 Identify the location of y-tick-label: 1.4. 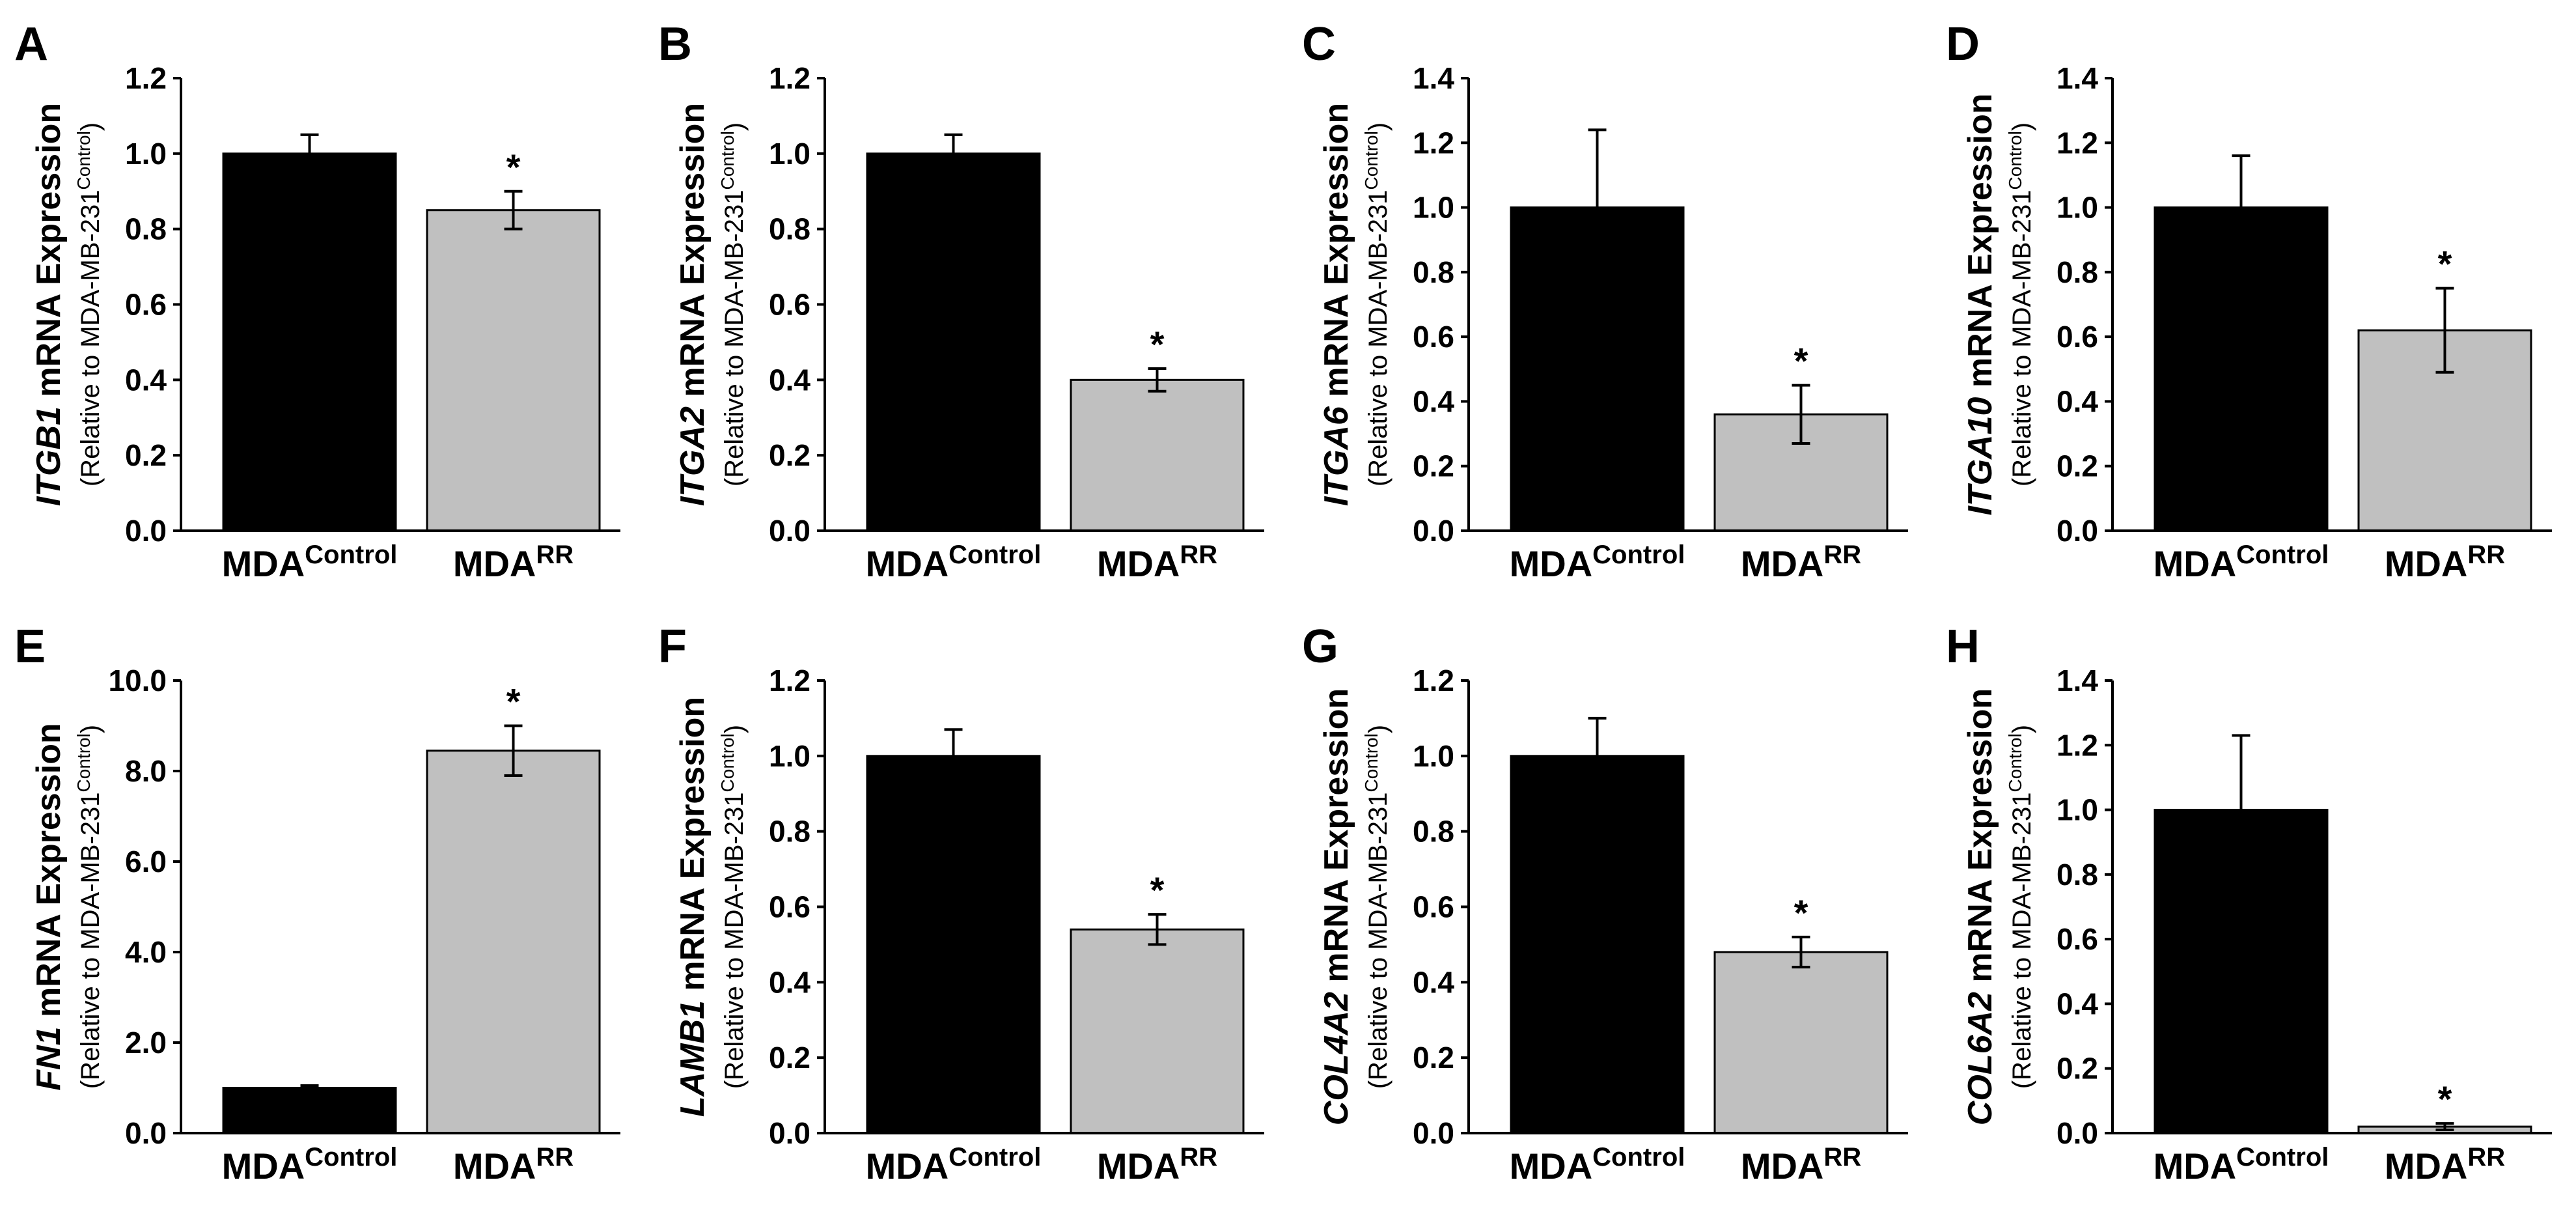
(1433, 78).